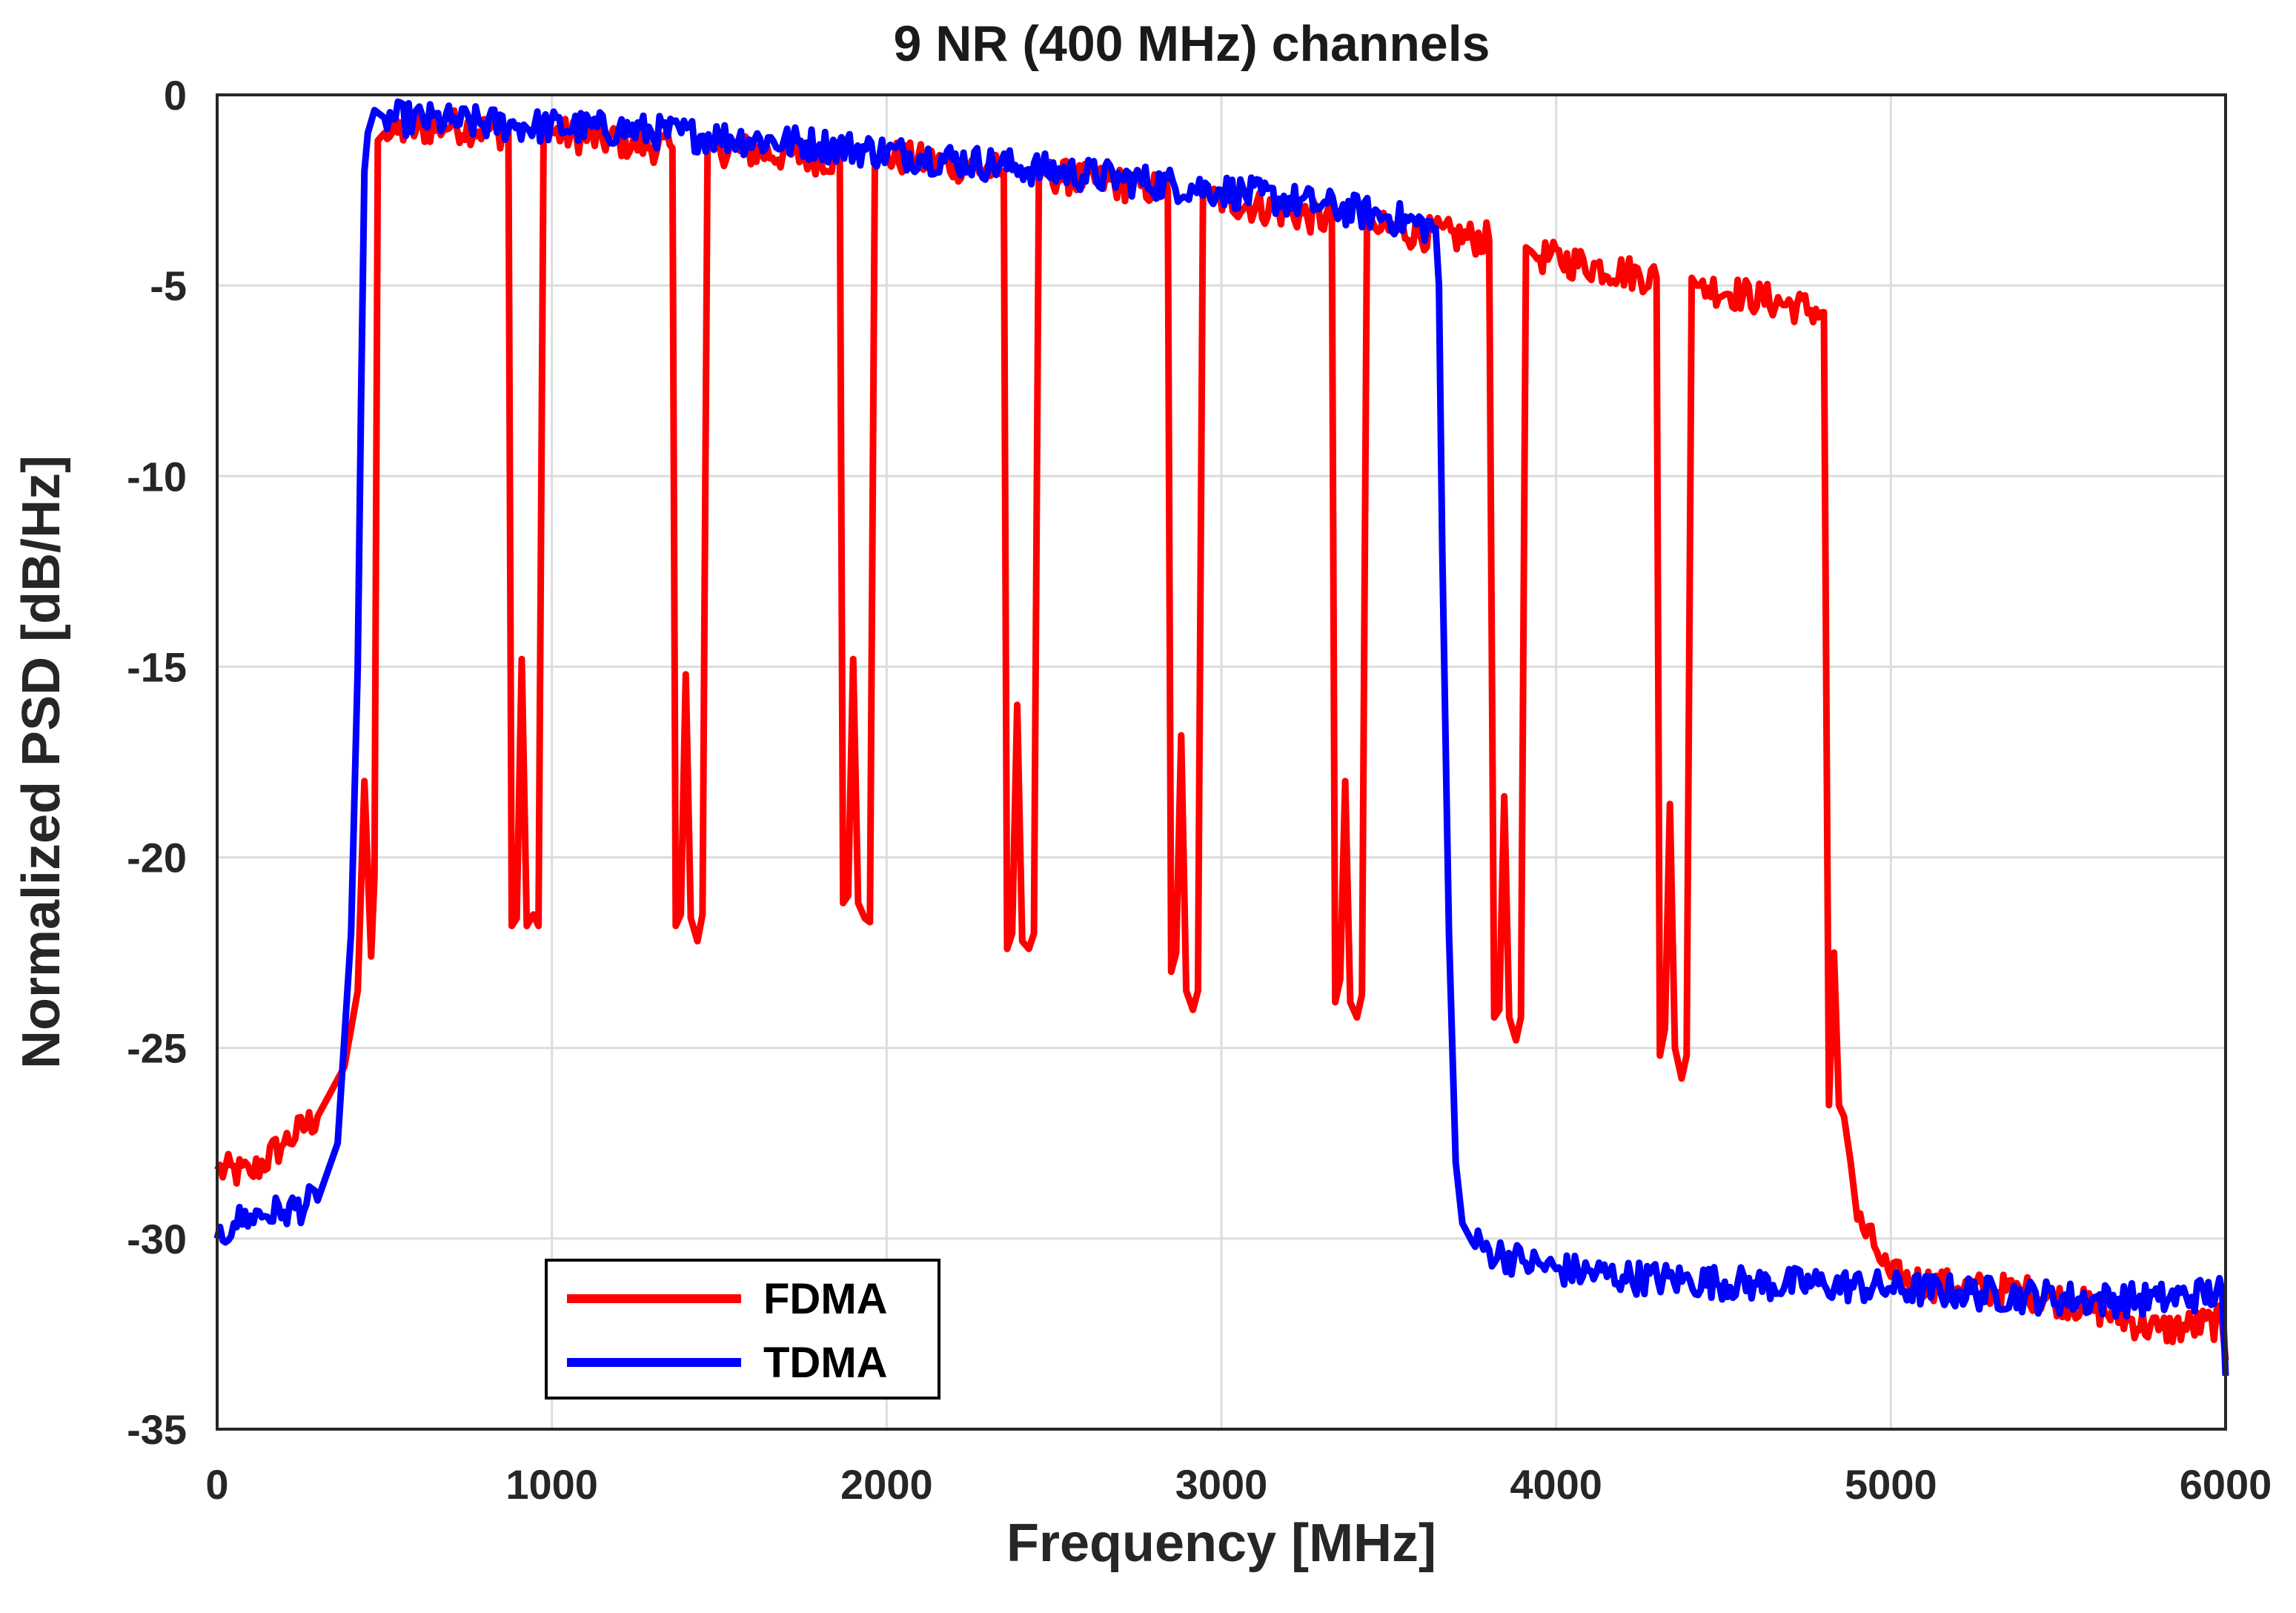 Image resolution: width=2296 pixels, height=1613 pixels. I want to click on y-tick-label: -25, so click(157, 1048).